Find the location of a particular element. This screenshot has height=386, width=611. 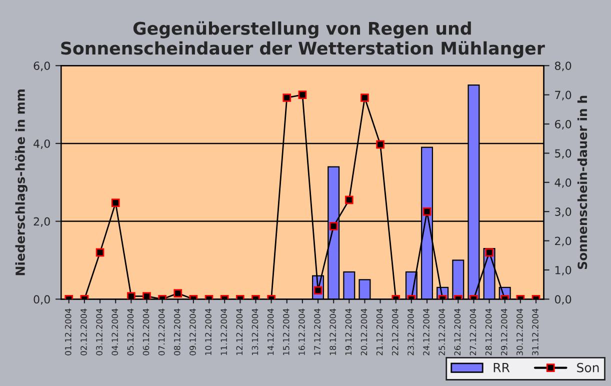

y-tick-label: 4,0 is located at coordinates (42, 144).